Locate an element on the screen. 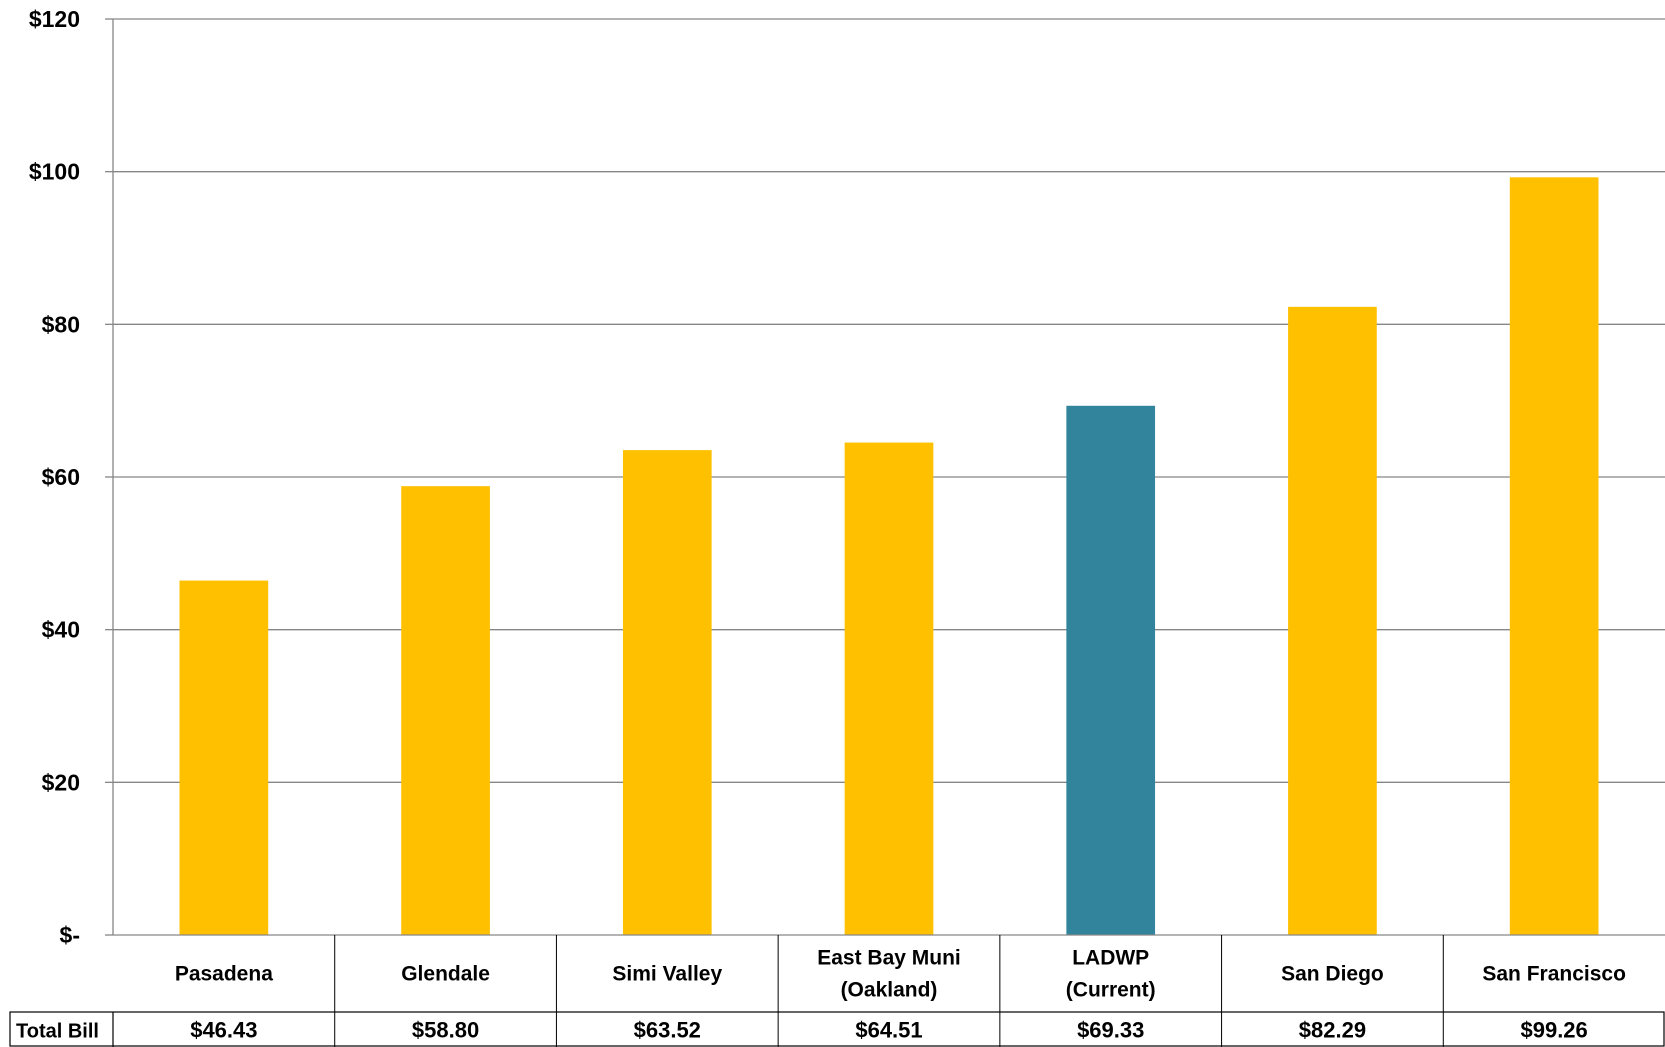 The width and height of the screenshot is (1665, 1047). category-label: (Current) is located at coordinates (1111, 990).